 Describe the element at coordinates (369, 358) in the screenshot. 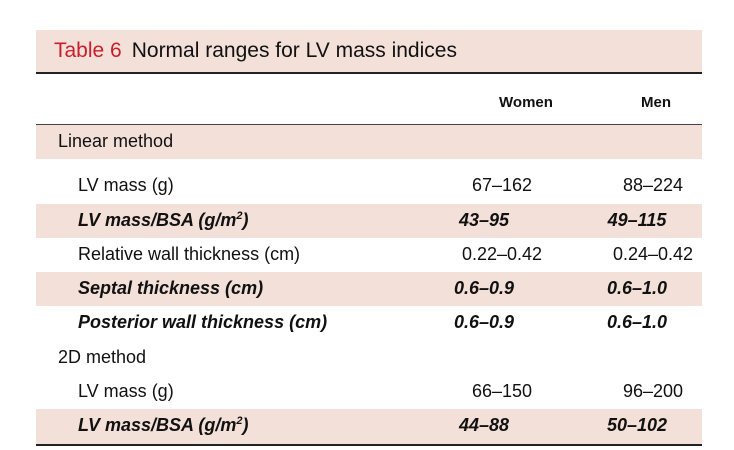

I see `section-row-2d: 2D method` at that location.